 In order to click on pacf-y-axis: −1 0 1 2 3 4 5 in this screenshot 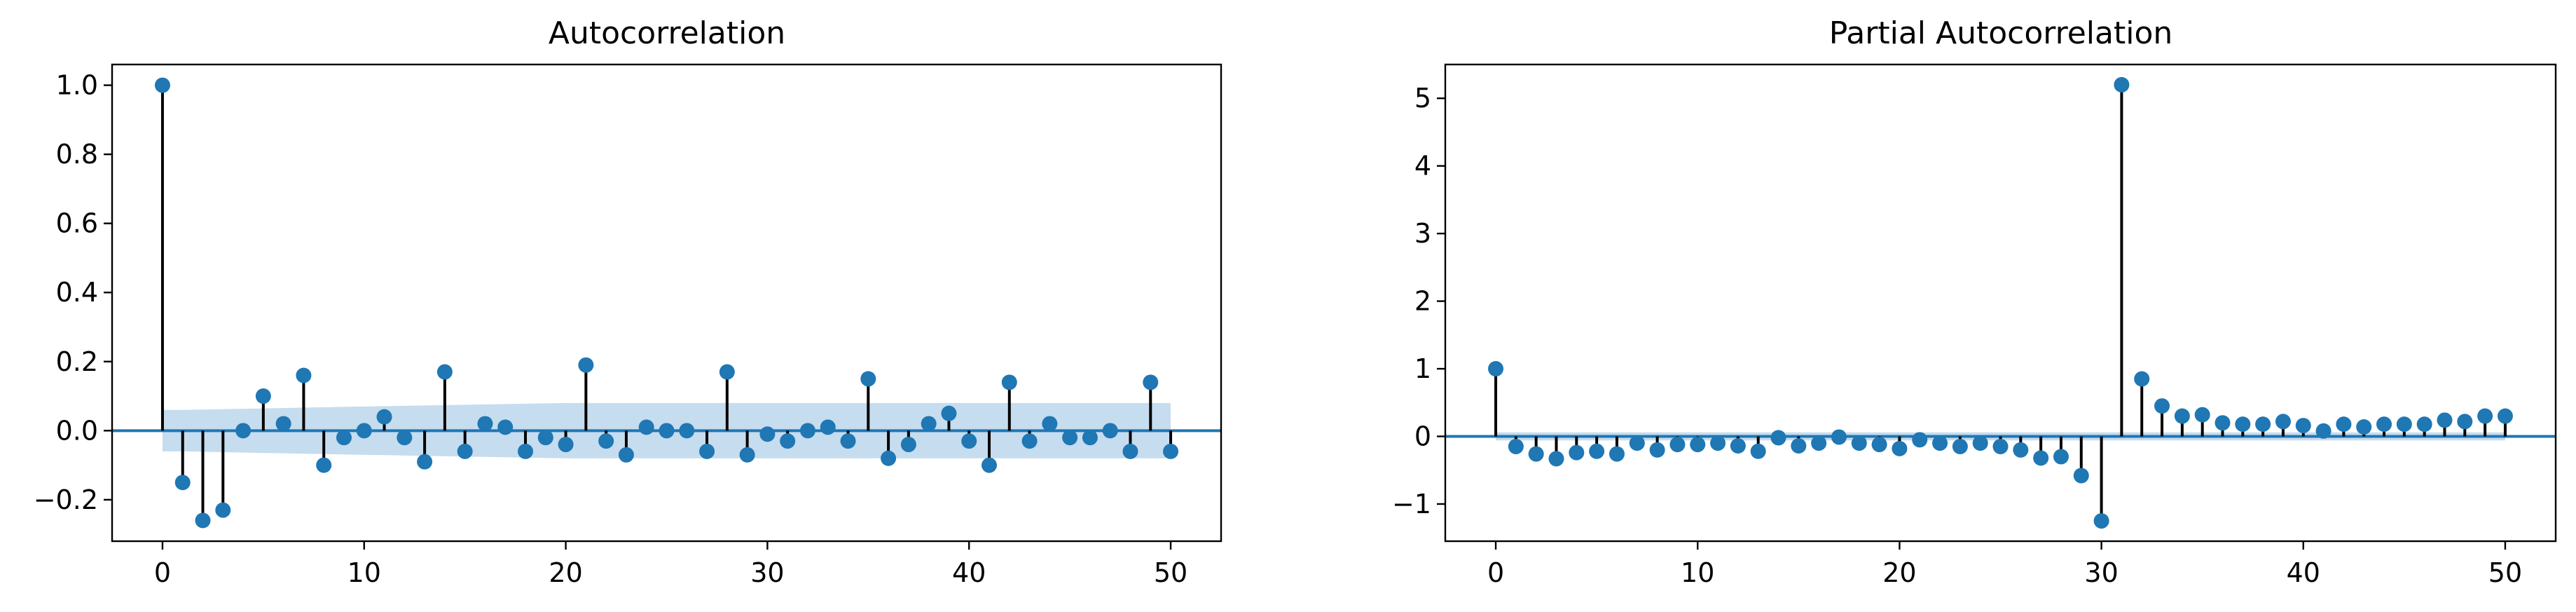, I will do `click(1418, 301)`.